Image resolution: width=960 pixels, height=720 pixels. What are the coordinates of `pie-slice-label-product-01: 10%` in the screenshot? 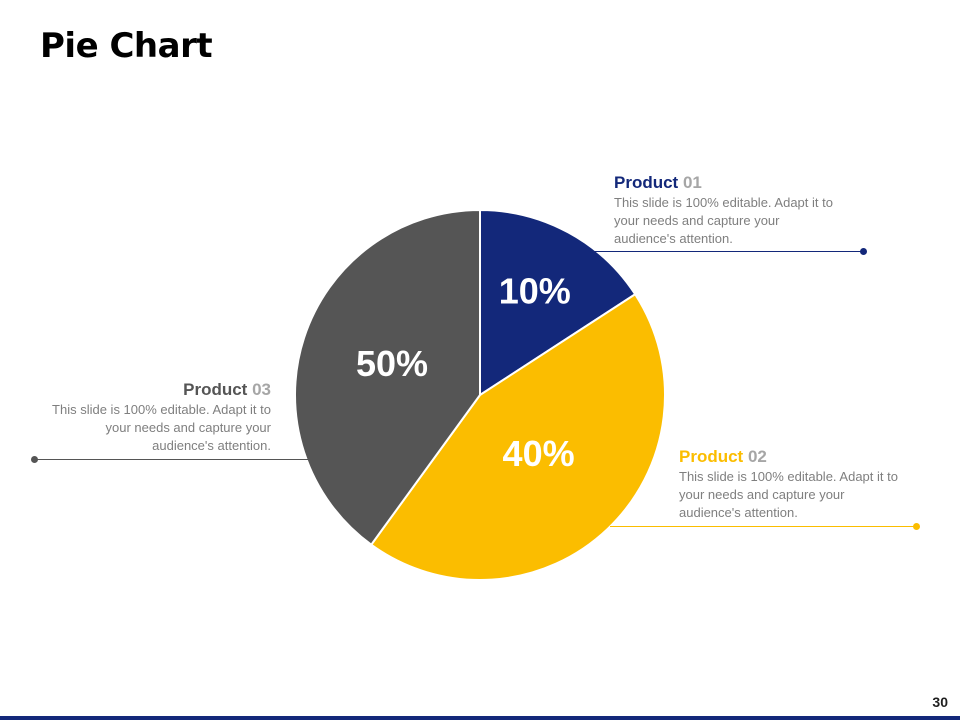 It's located at (535, 291).